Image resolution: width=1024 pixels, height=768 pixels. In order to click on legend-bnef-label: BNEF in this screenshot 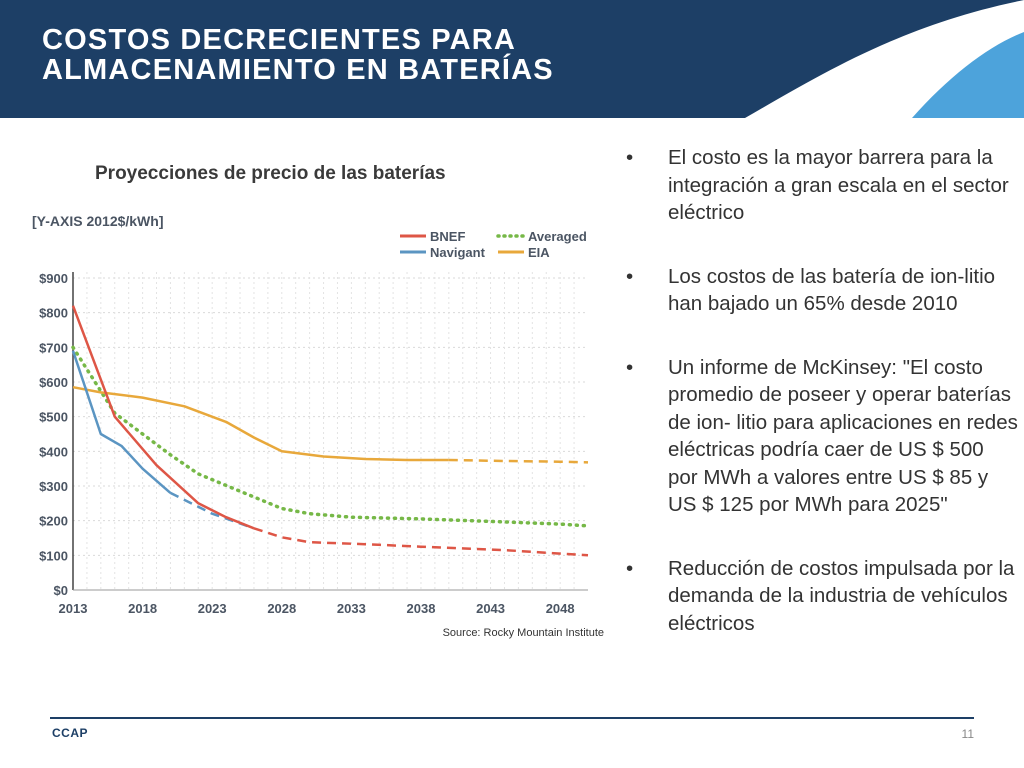, I will do `click(447, 236)`.